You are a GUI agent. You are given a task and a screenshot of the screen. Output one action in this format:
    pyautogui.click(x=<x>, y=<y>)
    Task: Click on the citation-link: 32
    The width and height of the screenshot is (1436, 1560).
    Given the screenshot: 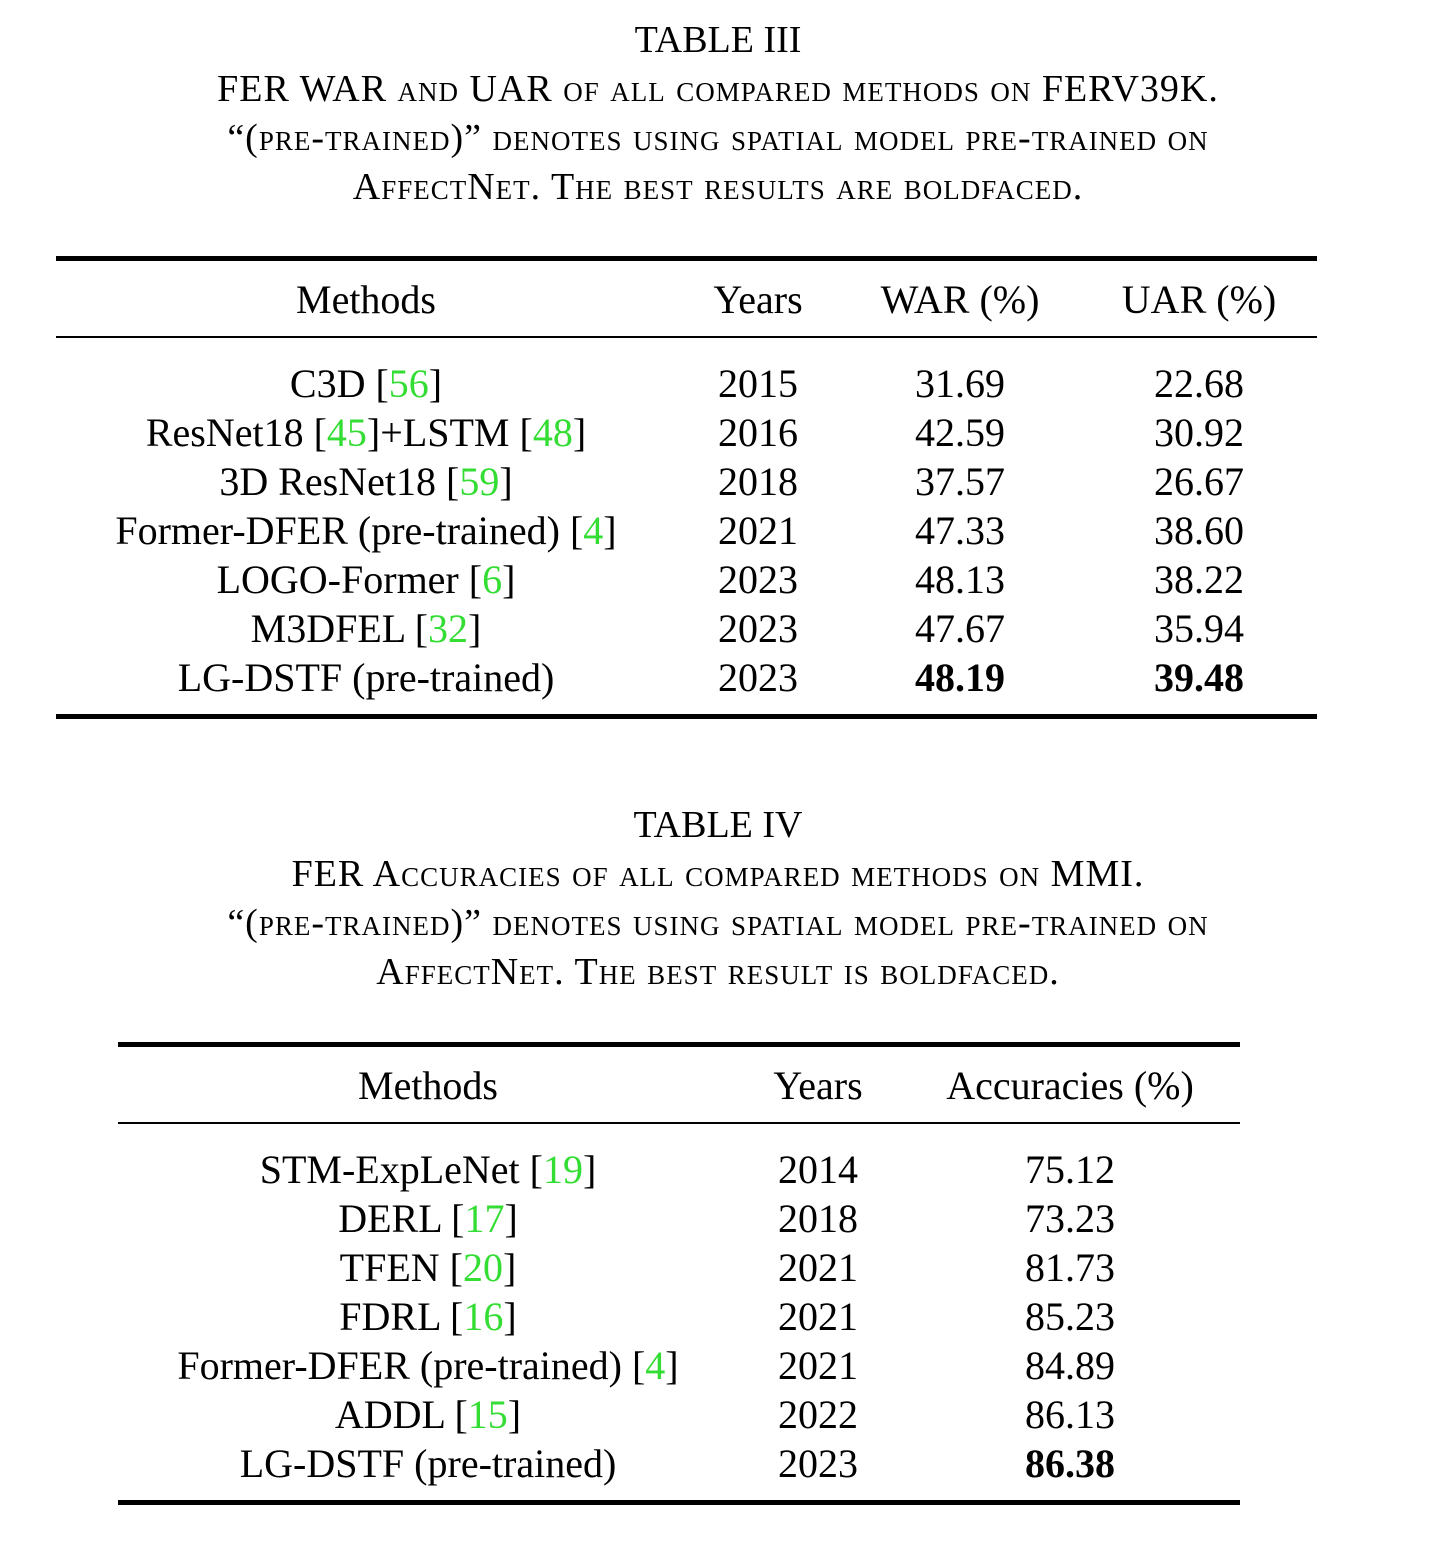 What is the action you would take?
    pyautogui.click(x=448, y=628)
    